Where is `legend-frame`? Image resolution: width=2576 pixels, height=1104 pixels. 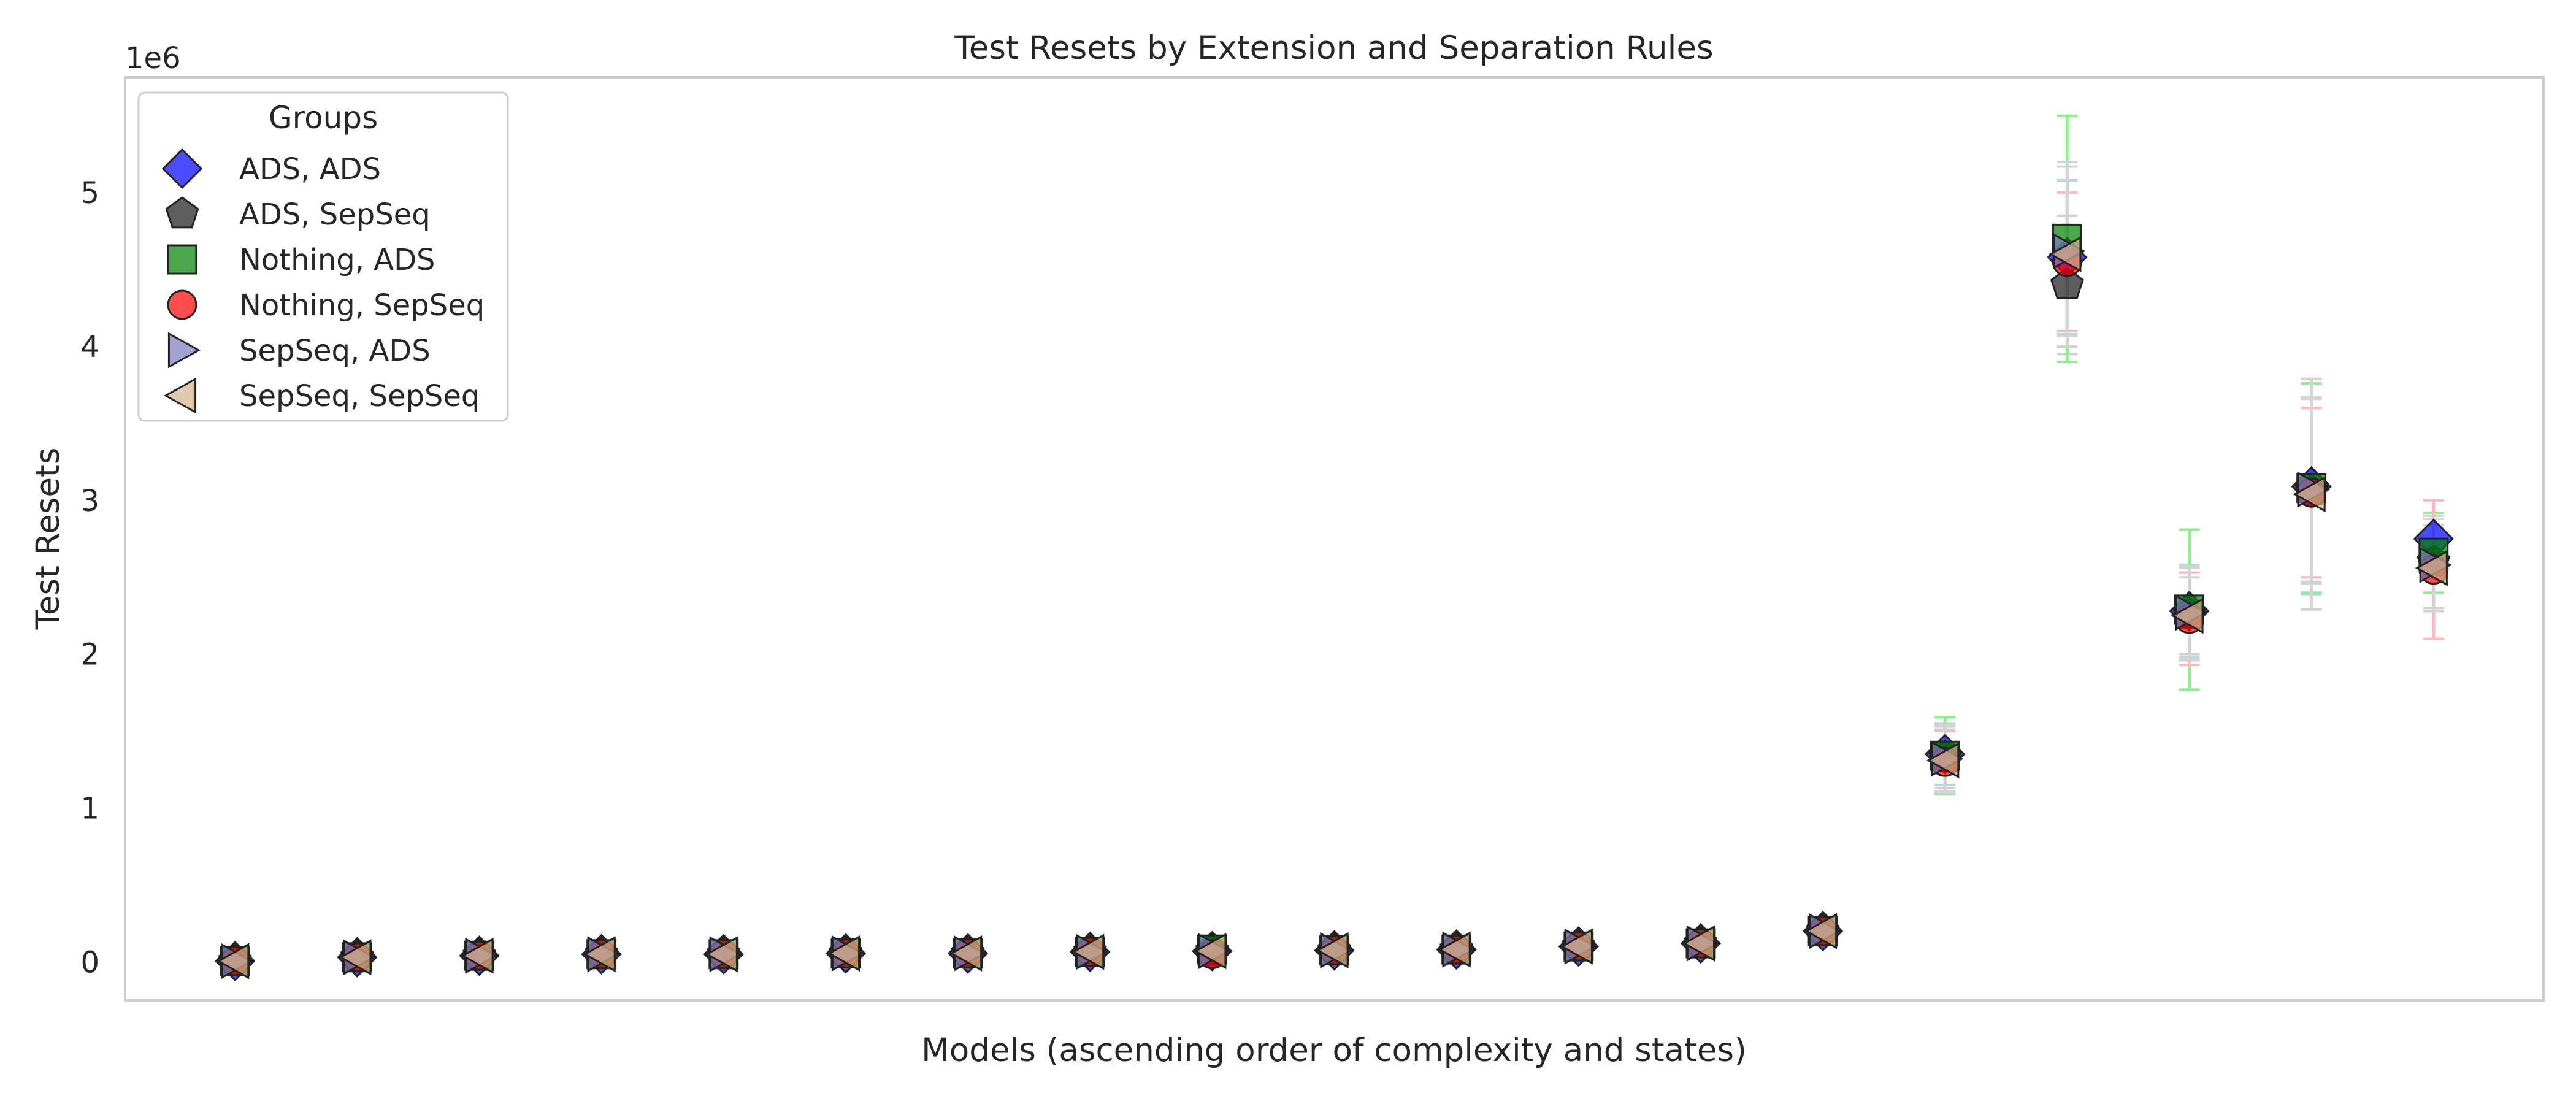
legend-frame is located at coordinates (323, 256).